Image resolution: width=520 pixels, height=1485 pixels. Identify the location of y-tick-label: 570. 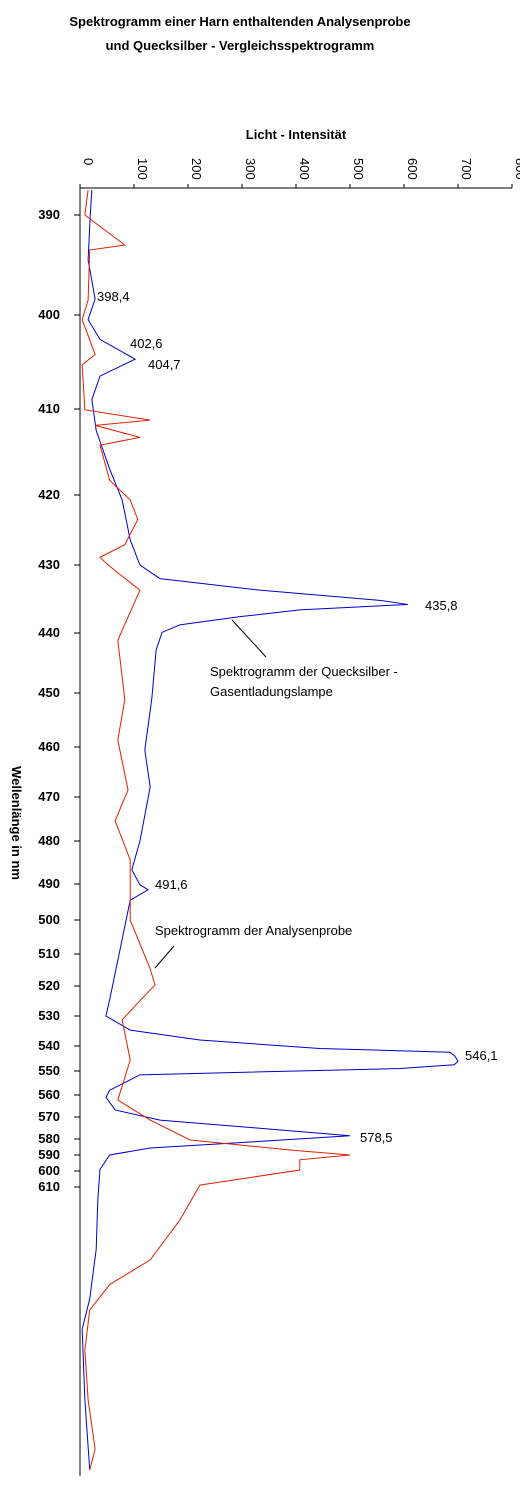
(49, 1116).